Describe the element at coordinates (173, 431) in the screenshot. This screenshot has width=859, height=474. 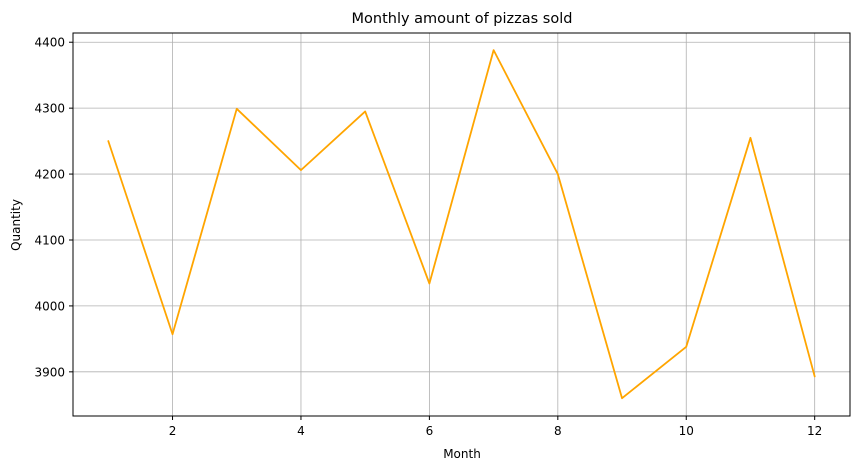
I see `x-tick-label: 2` at that location.